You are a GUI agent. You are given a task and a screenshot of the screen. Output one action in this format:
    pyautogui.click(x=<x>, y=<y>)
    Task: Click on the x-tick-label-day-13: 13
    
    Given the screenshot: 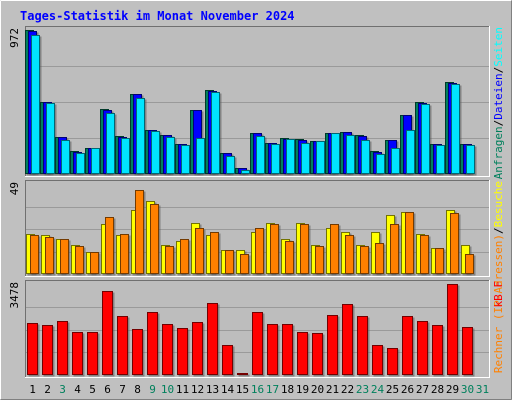 What is the action you would take?
    pyautogui.click(x=212, y=389)
    